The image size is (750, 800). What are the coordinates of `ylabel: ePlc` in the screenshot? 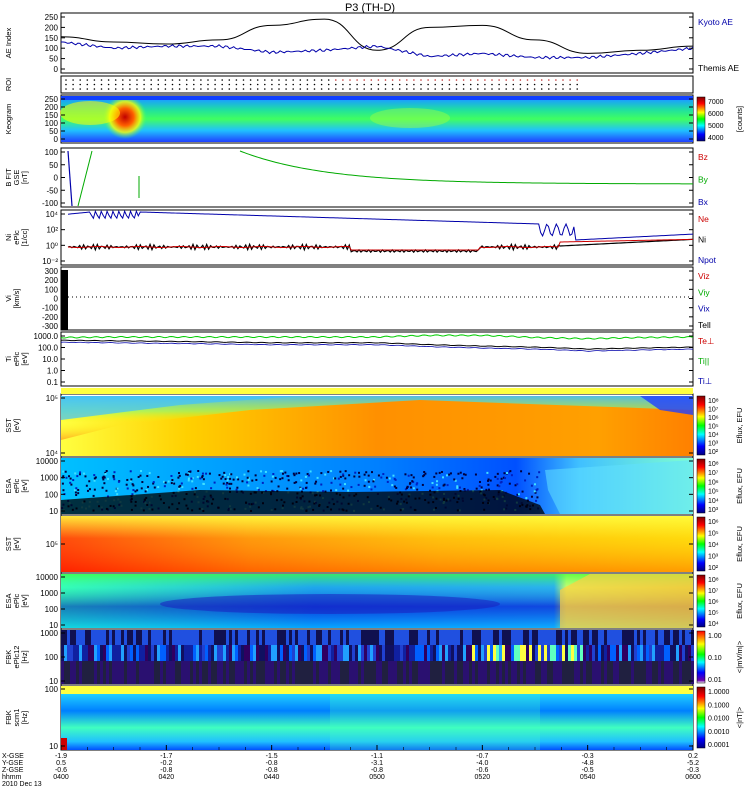 It's located at (16, 237).